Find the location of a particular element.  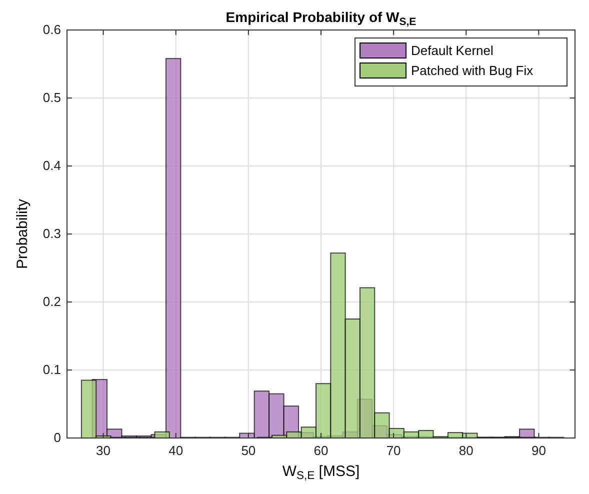

x-tick-label: 80 is located at coordinates (466, 450).